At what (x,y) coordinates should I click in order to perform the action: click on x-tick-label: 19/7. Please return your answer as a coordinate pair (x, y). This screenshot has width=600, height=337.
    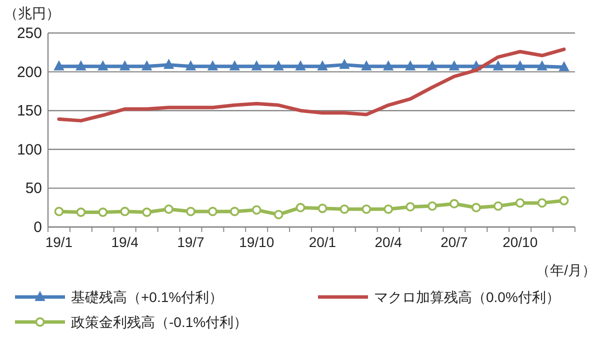
    Looking at the image, I should click on (191, 242).